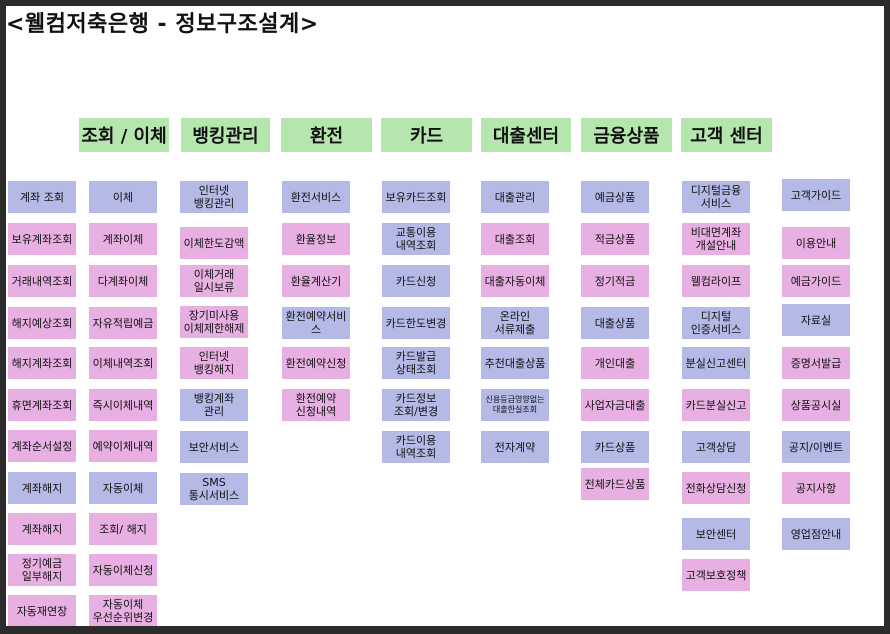 The height and width of the screenshot is (634, 890). I want to click on menu-node: 디지털금융 서비스, so click(716, 197).